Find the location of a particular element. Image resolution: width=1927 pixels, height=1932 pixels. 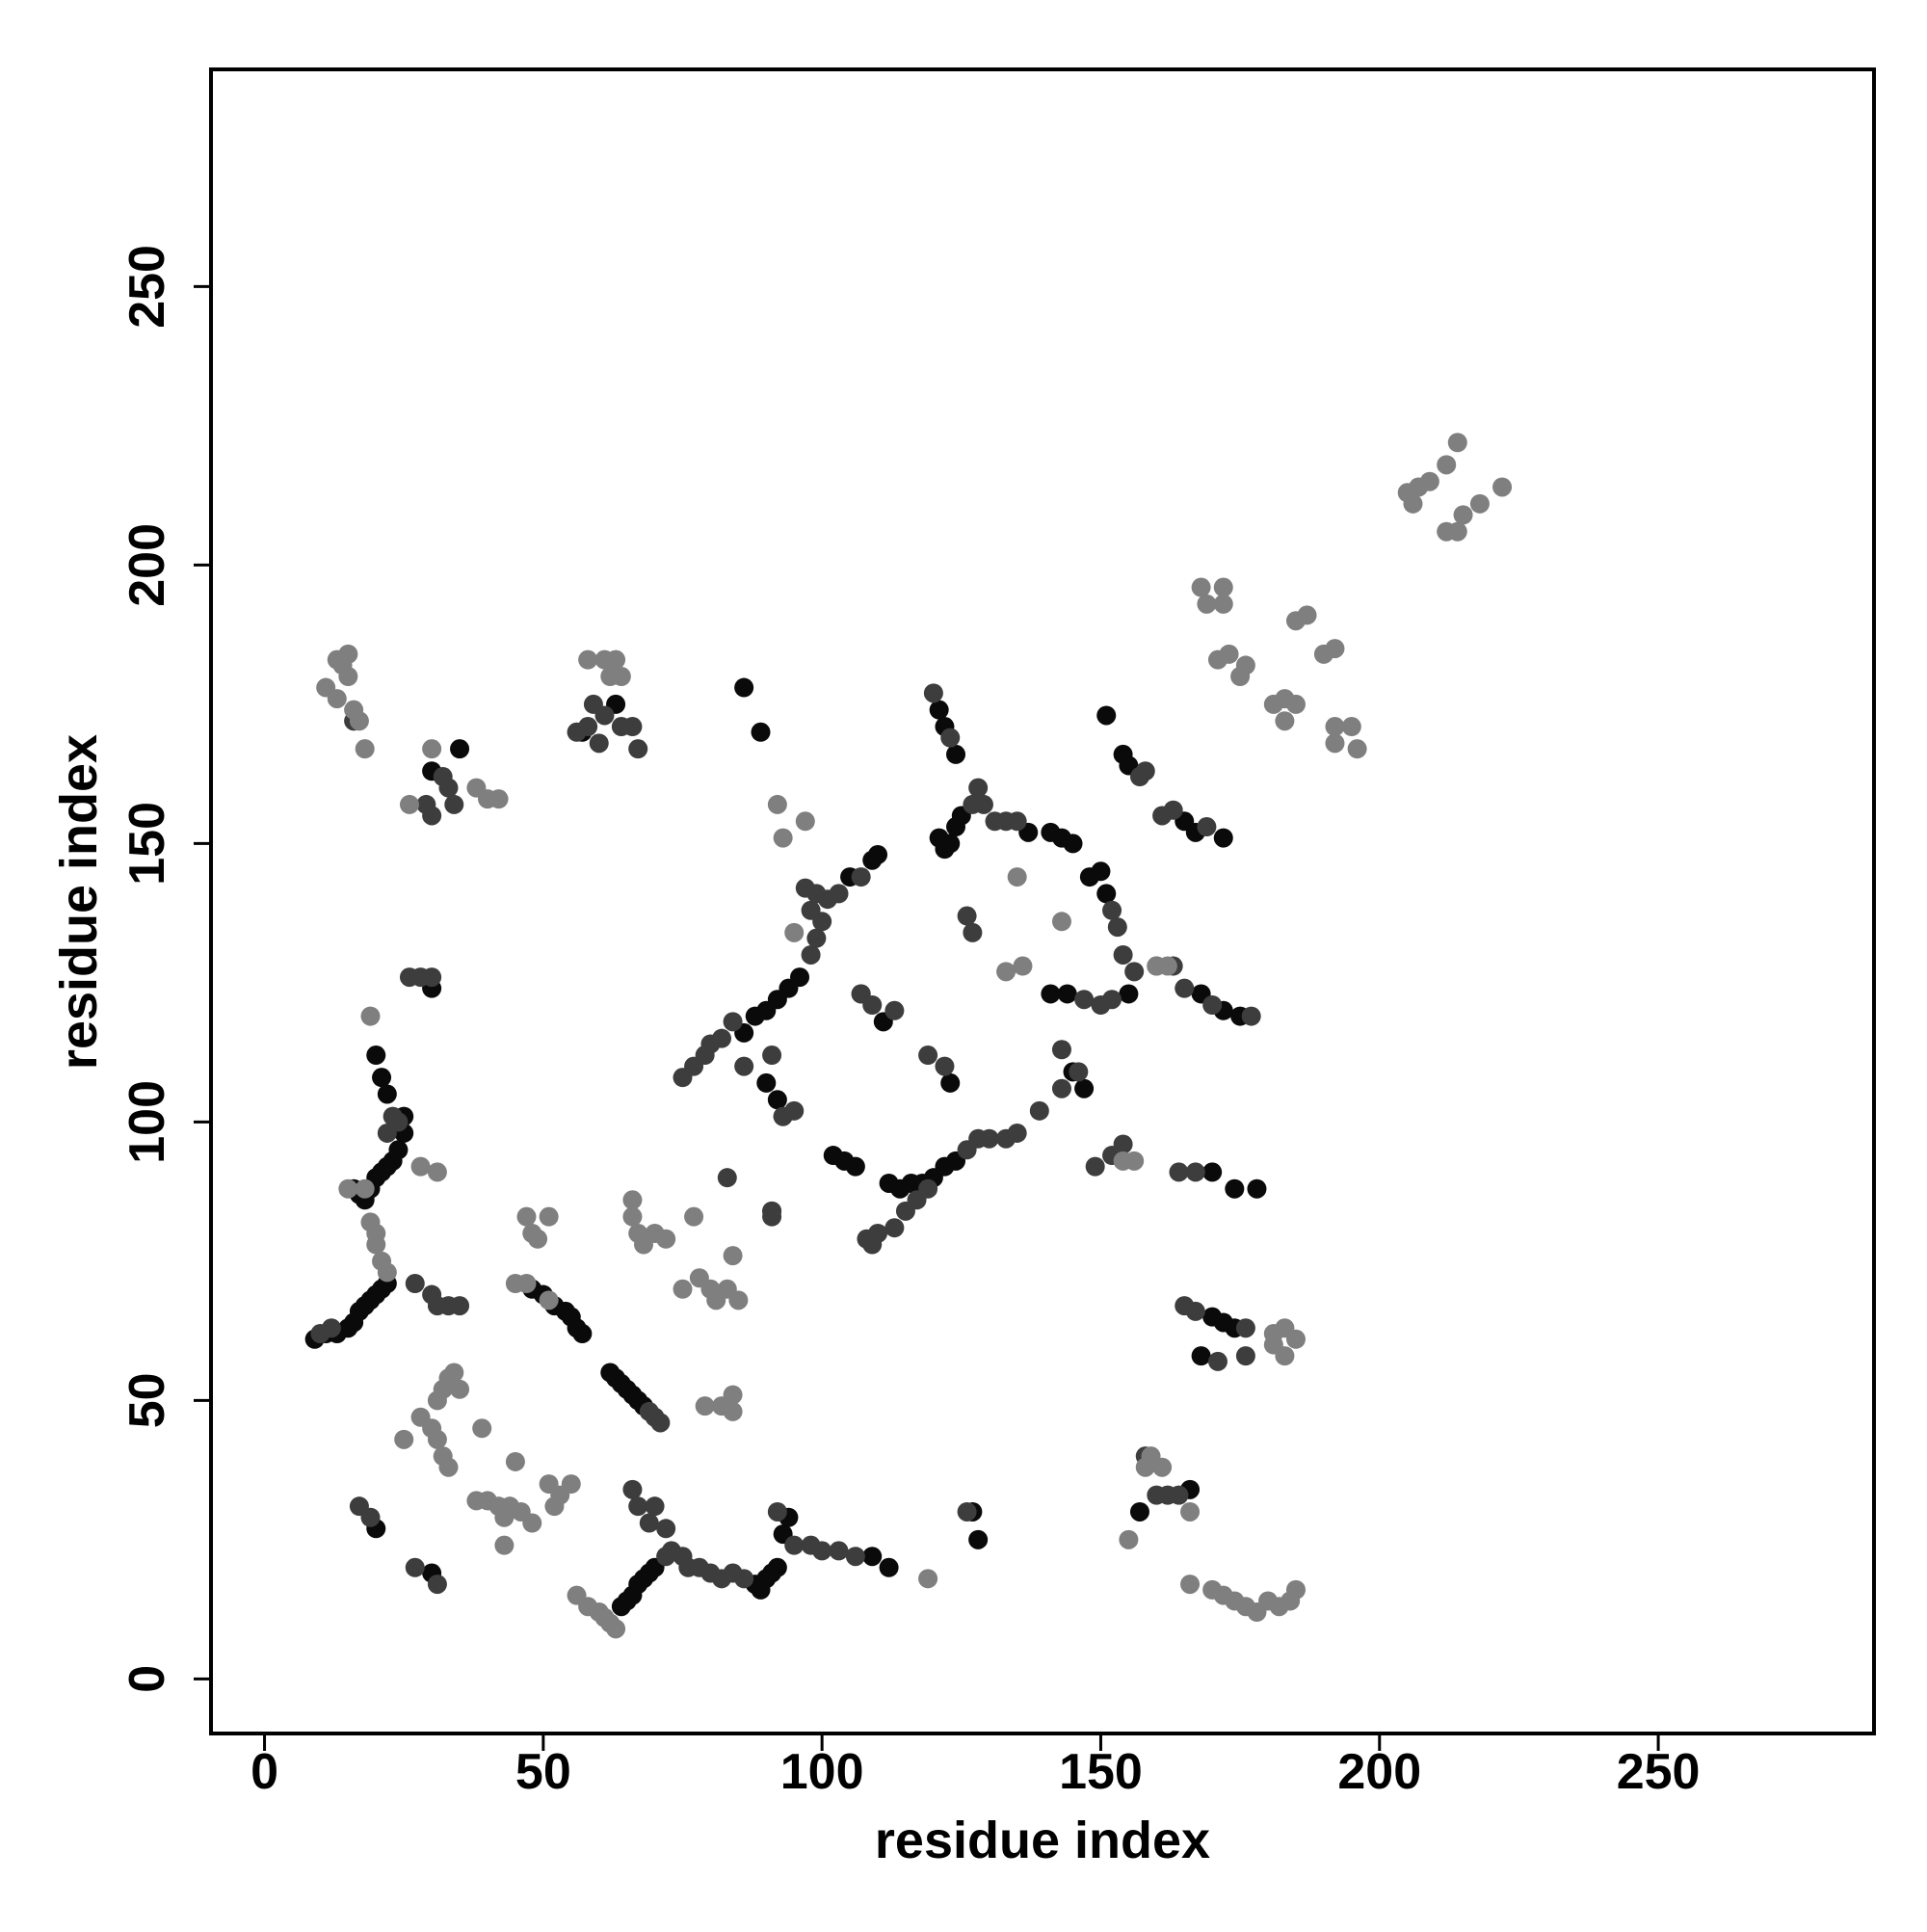

x-tick-label: 50 is located at coordinates (543, 1772).